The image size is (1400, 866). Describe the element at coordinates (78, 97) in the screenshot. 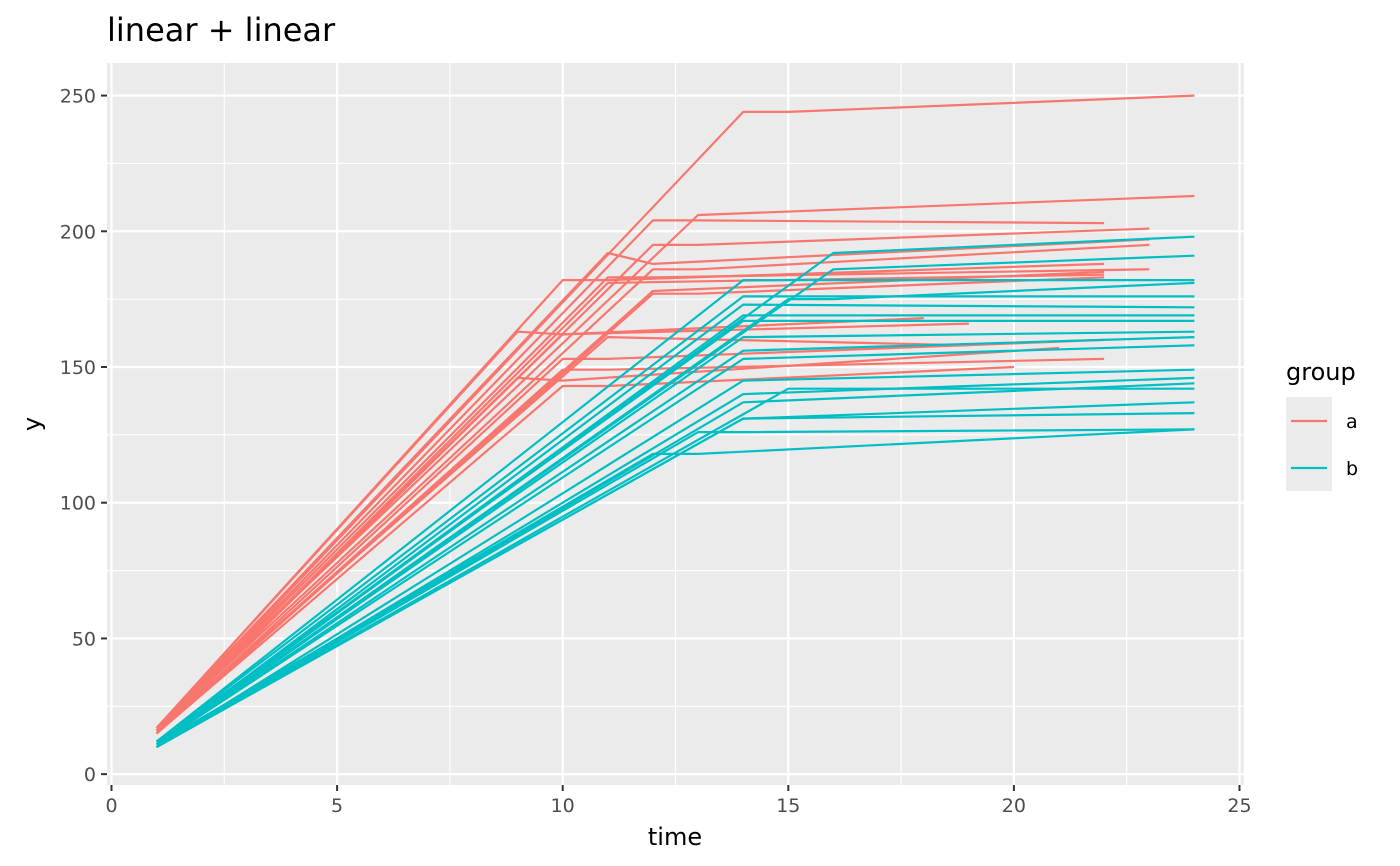

I see `y-tick-label: 250` at that location.